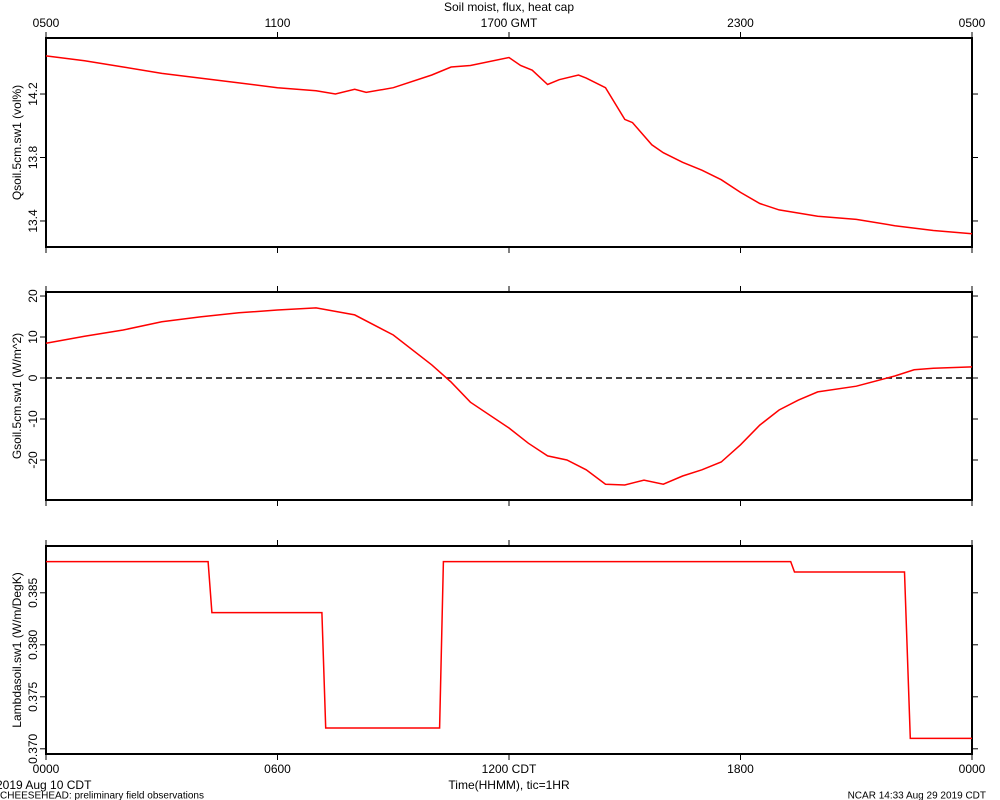 This screenshot has width=1000, height=800. I want to click on y-tick-label: -20, so click(33, 460).